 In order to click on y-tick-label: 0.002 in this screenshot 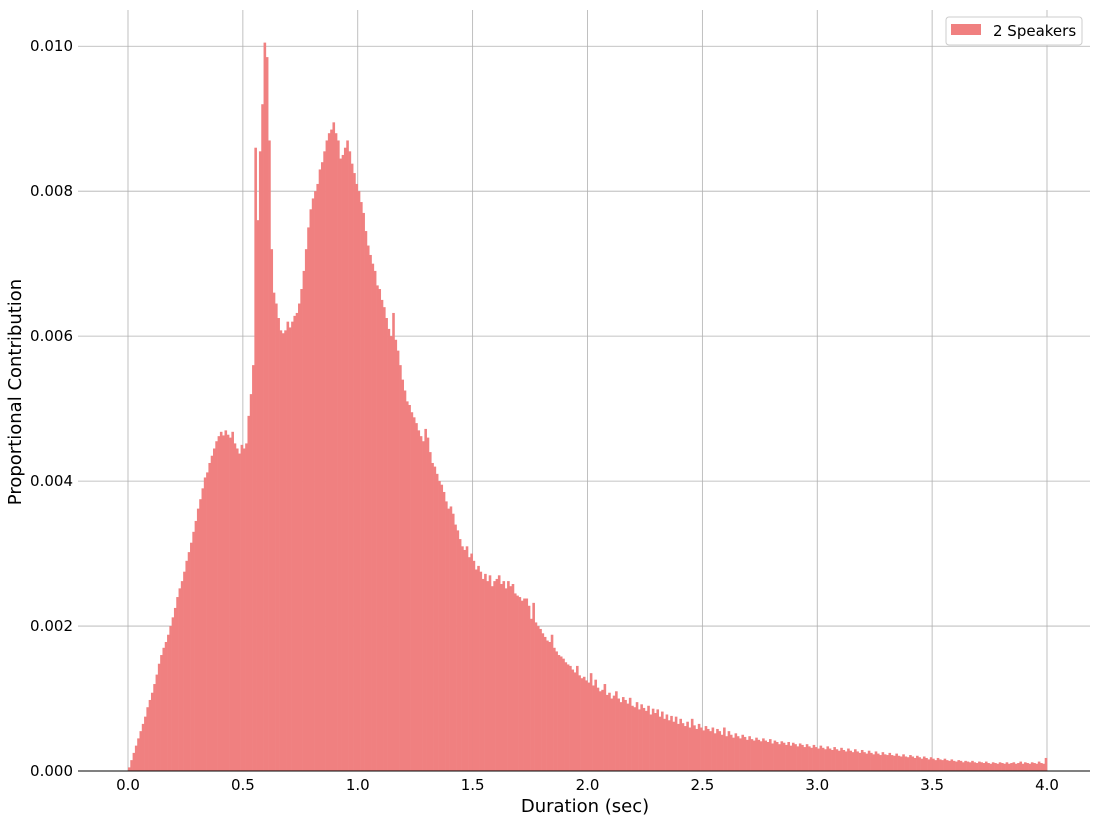, I will do `click(51, 626)`.